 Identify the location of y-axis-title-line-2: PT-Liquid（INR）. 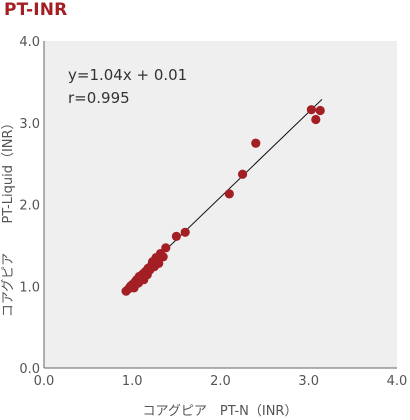
(8, 169).